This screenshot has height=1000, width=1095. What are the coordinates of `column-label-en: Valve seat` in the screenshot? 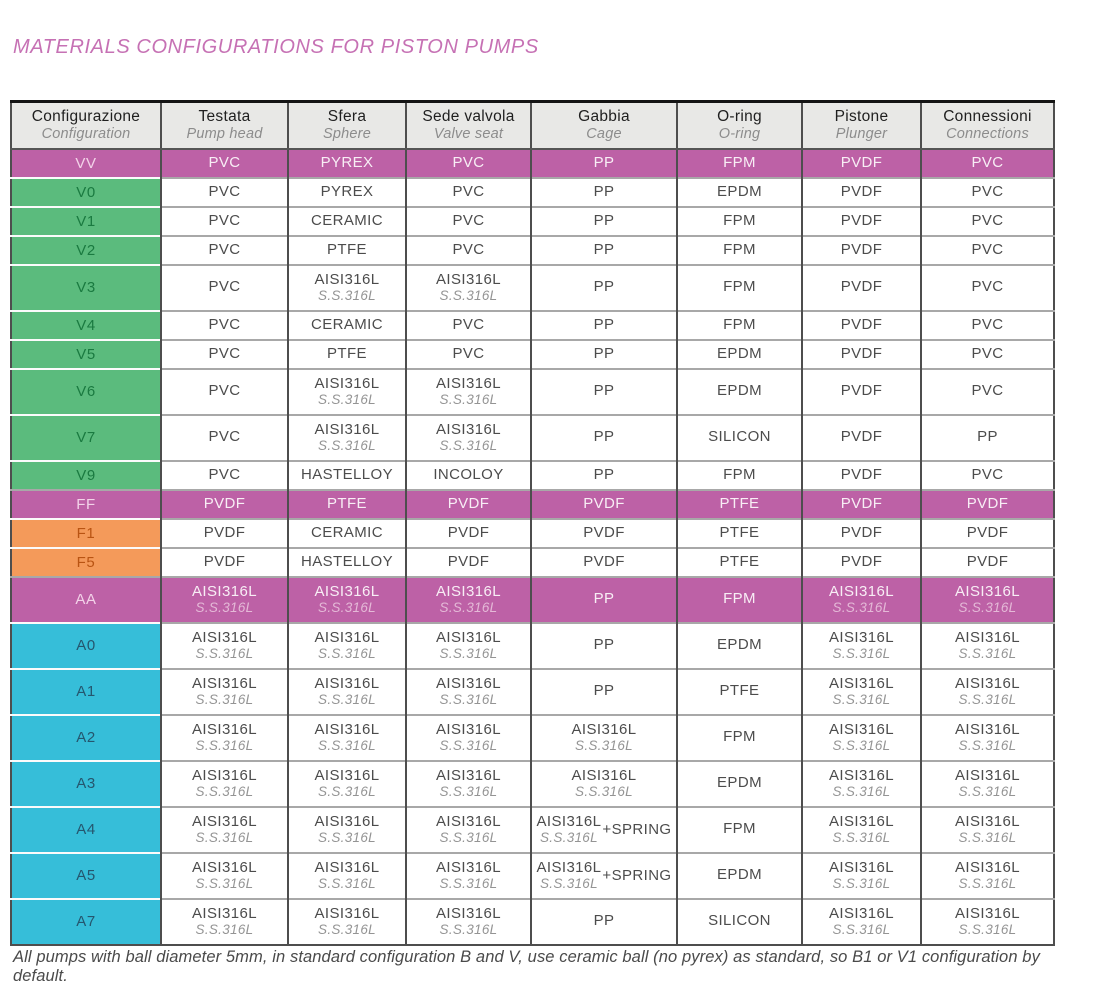 It's located at (468, 134).